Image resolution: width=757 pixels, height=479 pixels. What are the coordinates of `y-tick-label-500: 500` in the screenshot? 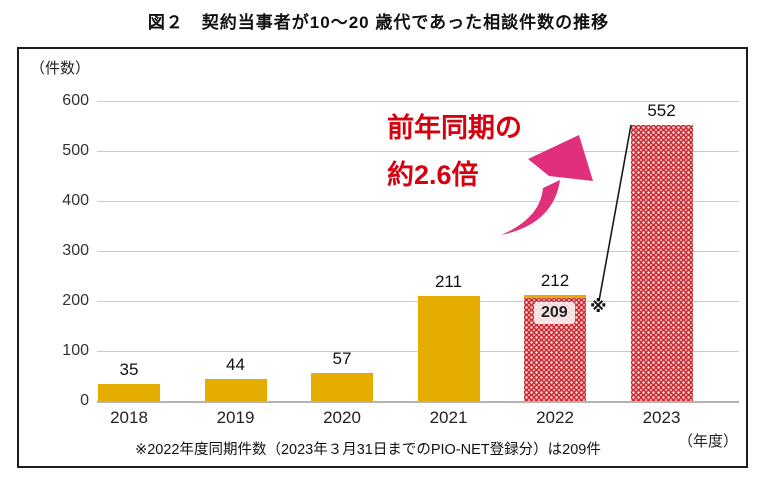 It's located at (75, 150).